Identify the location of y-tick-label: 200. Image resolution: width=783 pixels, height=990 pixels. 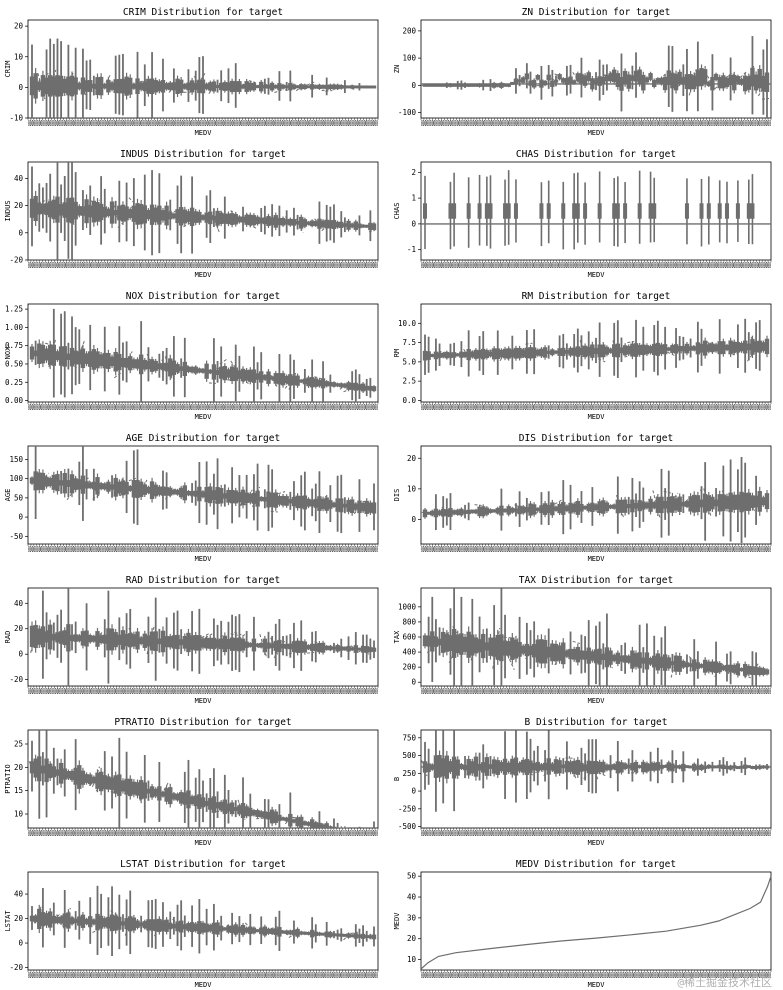
(409, 30).